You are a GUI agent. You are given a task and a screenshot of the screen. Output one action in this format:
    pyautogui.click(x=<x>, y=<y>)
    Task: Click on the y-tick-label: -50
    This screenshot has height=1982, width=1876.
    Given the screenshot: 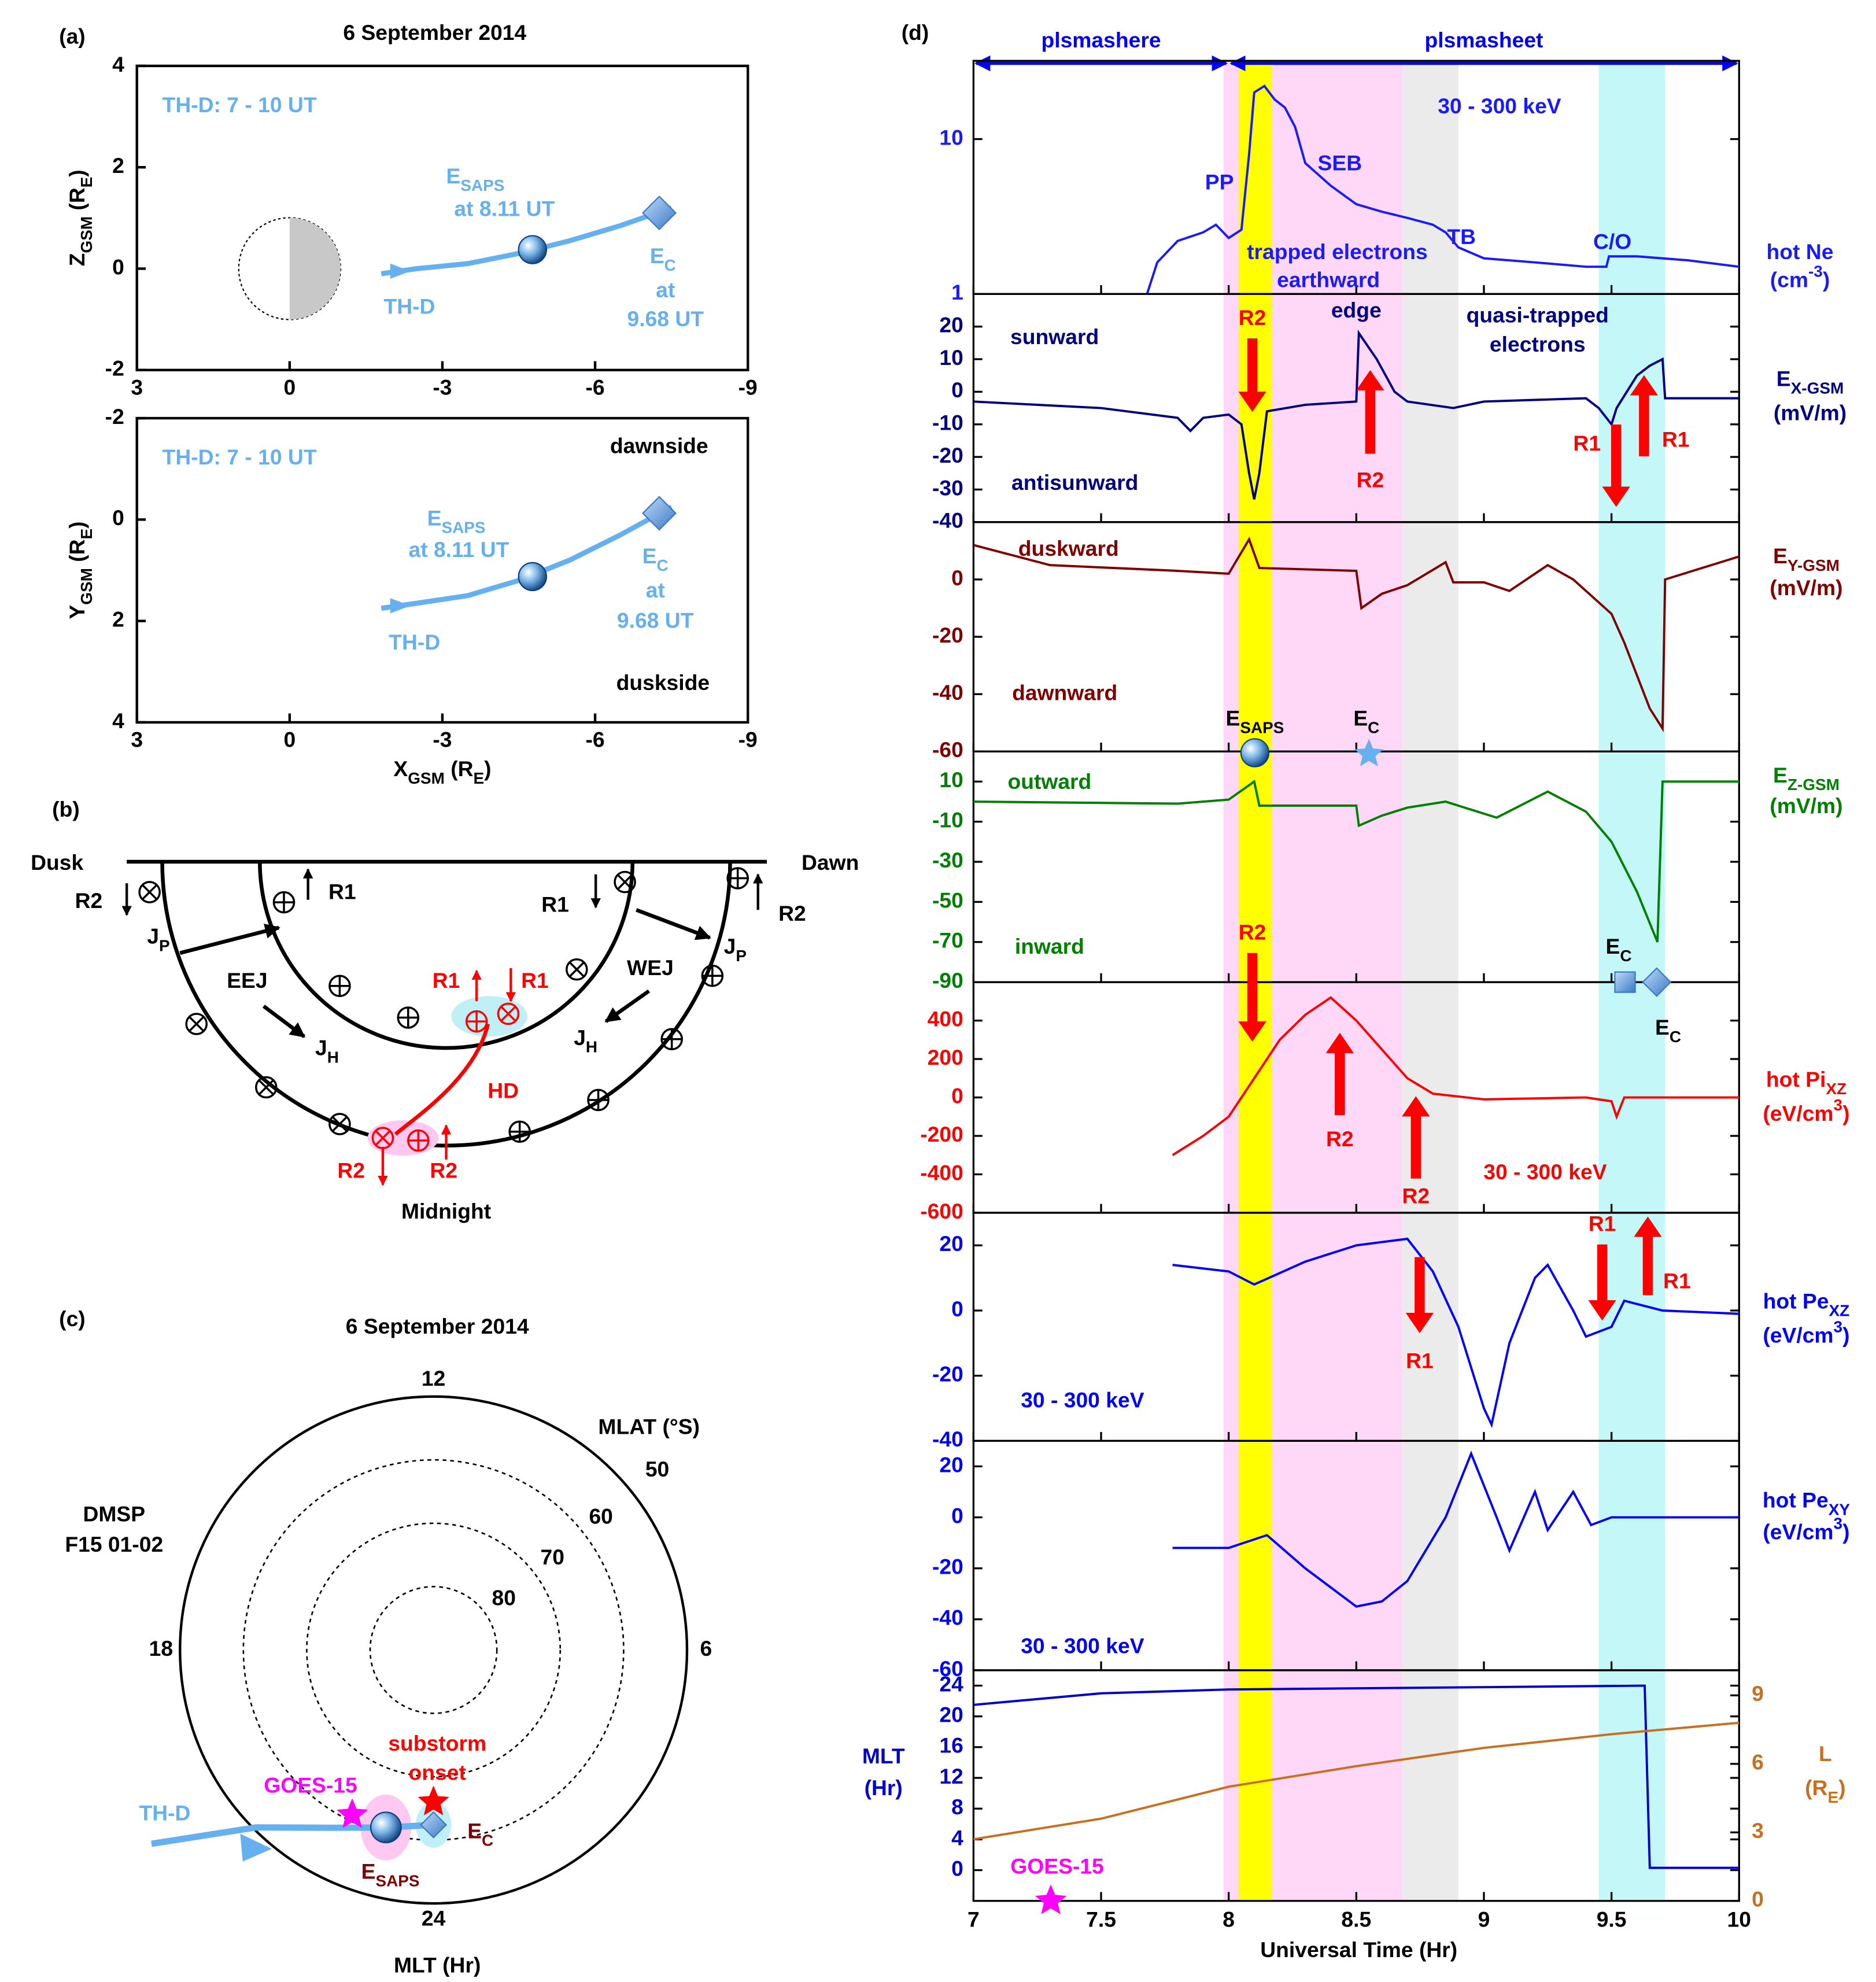 What is the action you would take?
    pyautogui.click(x=947, y=900)
    